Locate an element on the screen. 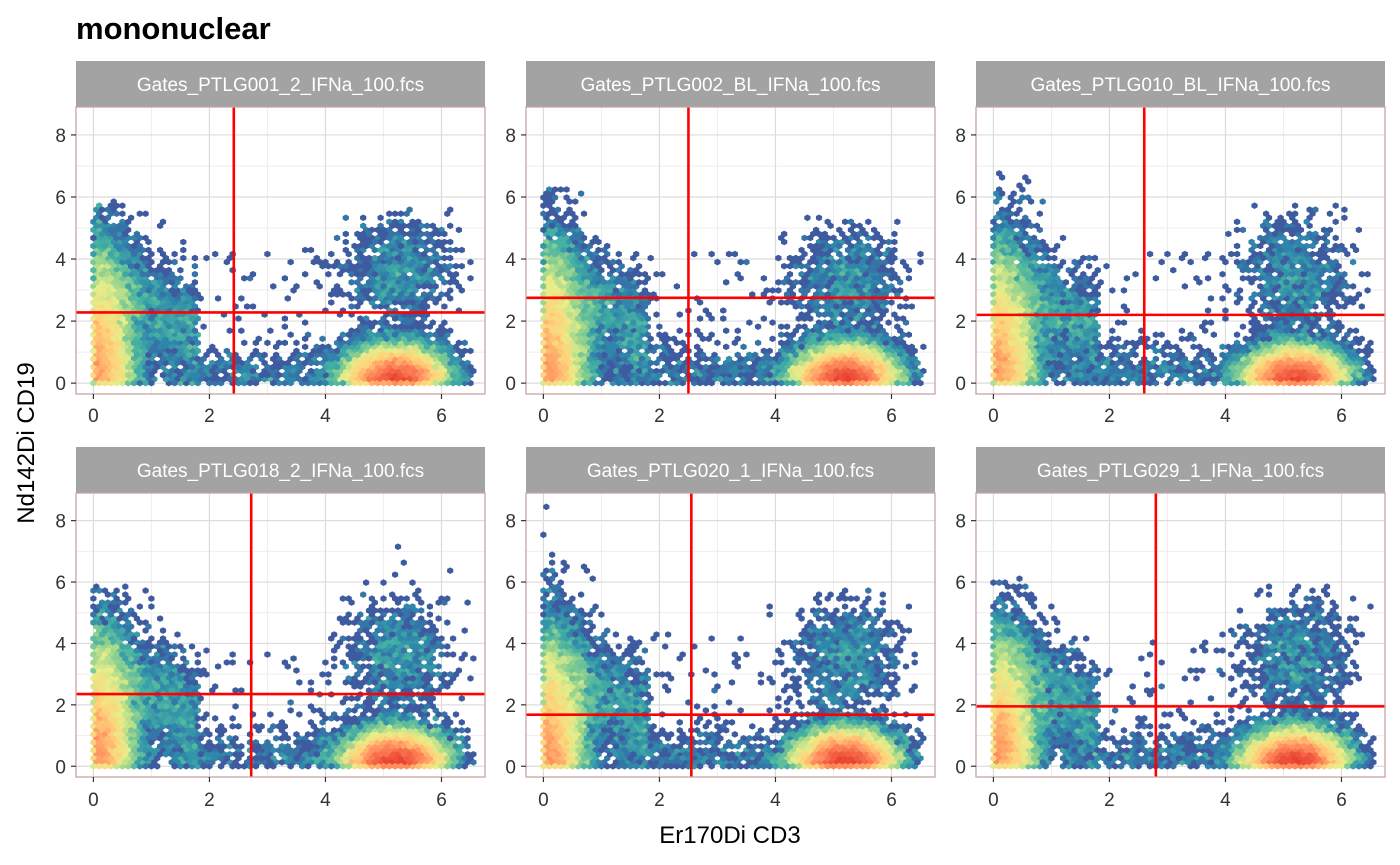 The image size is (1400, 865). x-tick-label: 0 is located at coordinates (93, 416).